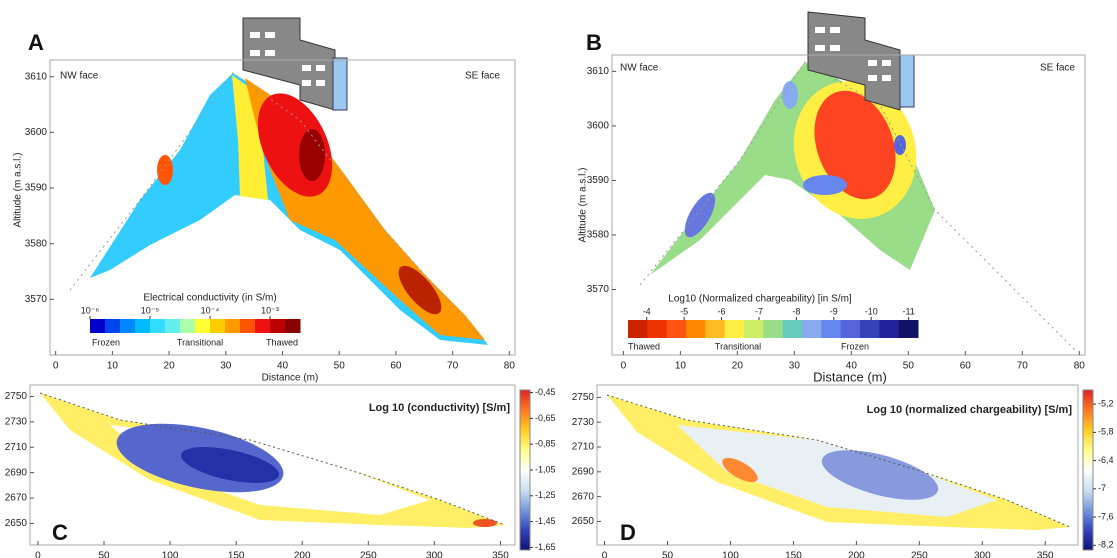 The width and height of the screenshot is (1117, 558). Describe the element at coordinates (545, 418) in the screenshot. I see `colorbar-tick-label: -0,65` at that location.